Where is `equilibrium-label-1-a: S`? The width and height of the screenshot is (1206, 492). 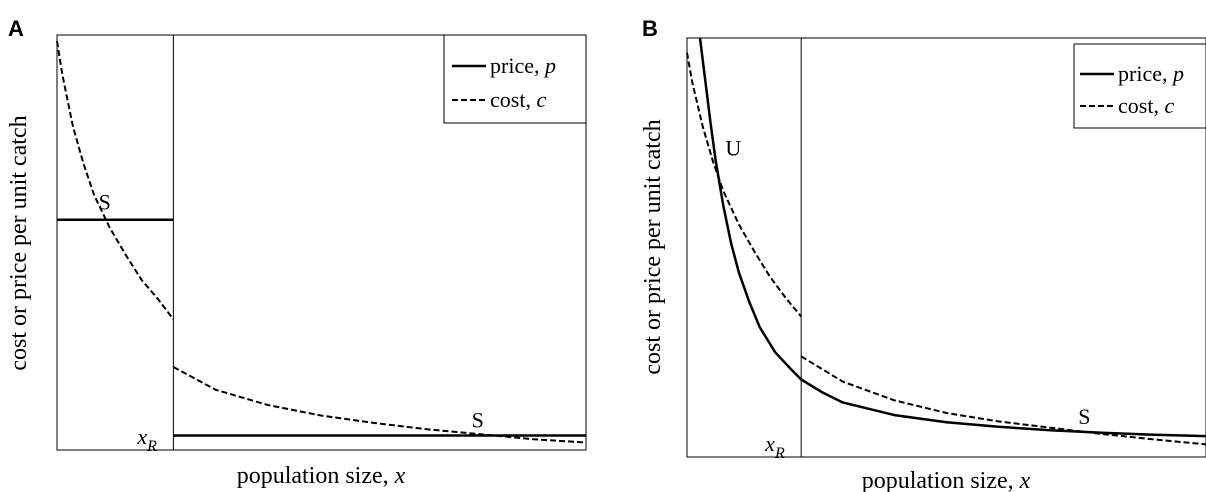 equilibrium-label-1-a: S is located at coordinates (105, 202).